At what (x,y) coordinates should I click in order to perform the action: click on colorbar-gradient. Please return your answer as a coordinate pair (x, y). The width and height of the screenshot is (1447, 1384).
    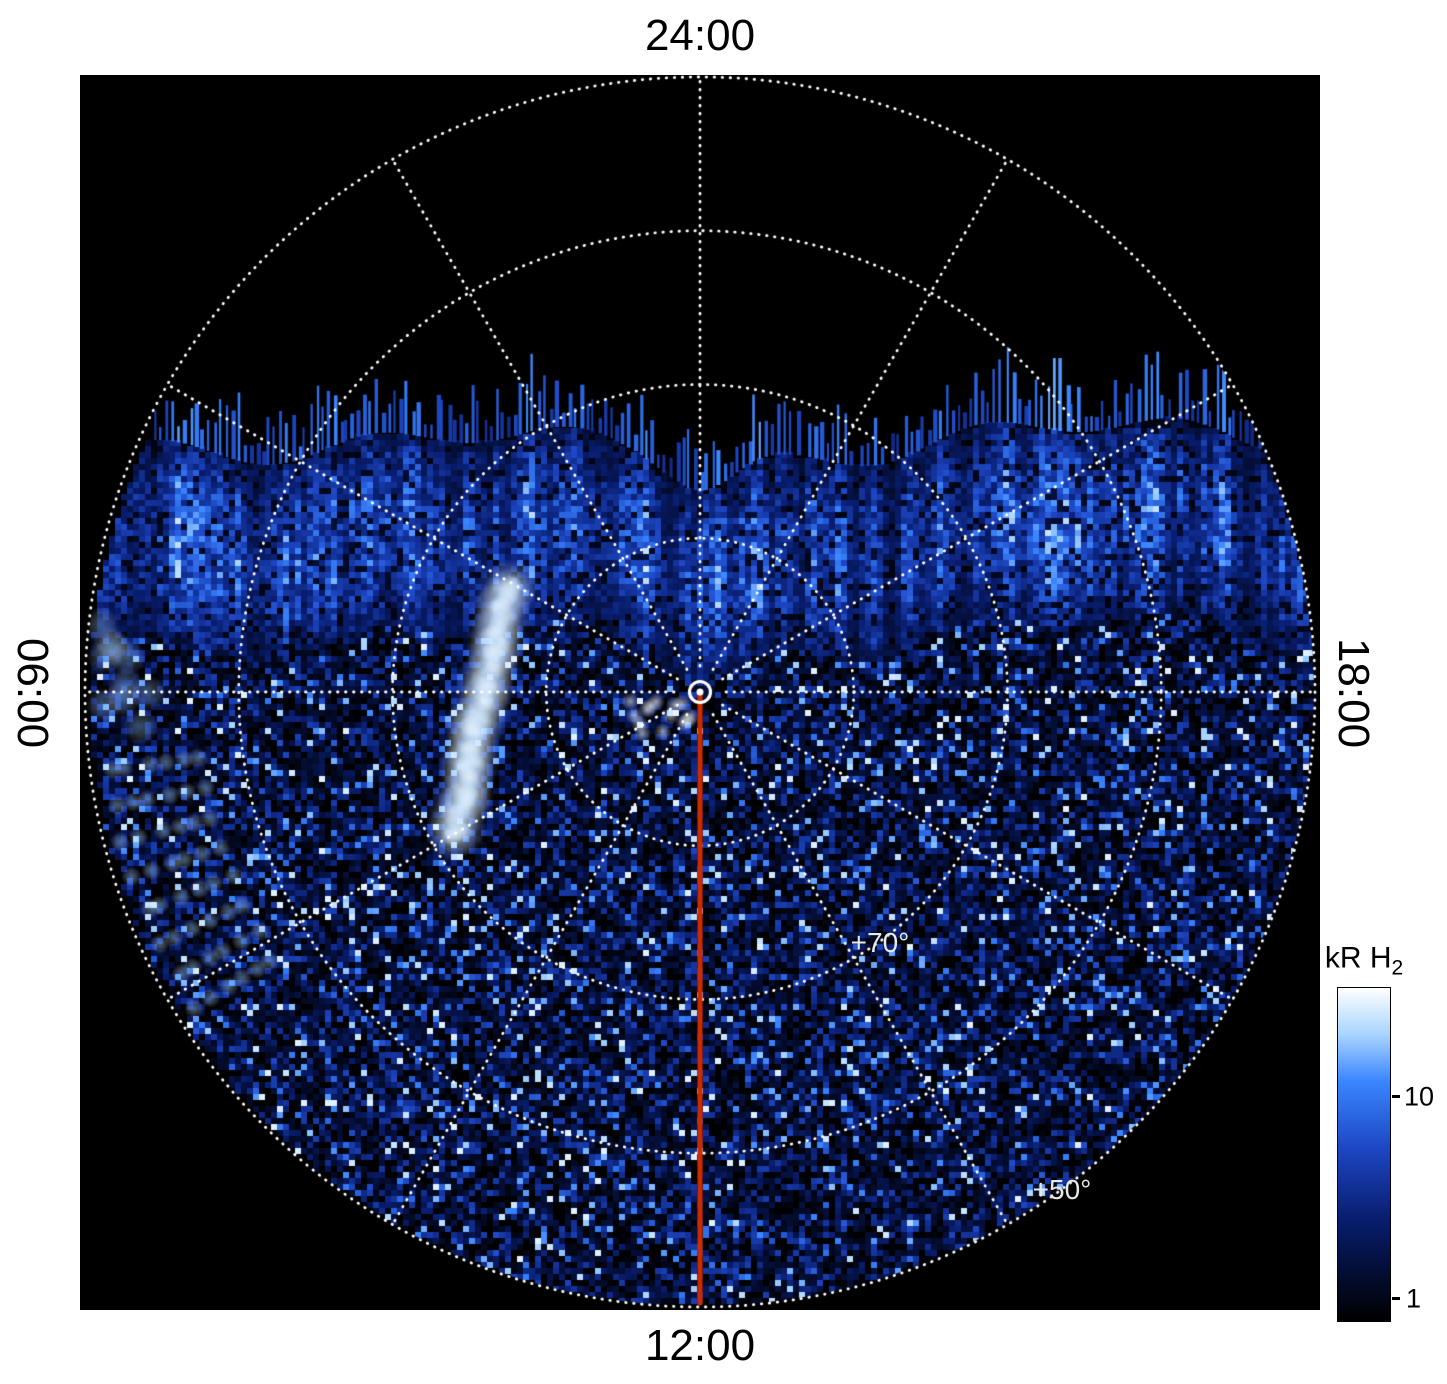
    Looking at the image, I should click on (1364, 1154).